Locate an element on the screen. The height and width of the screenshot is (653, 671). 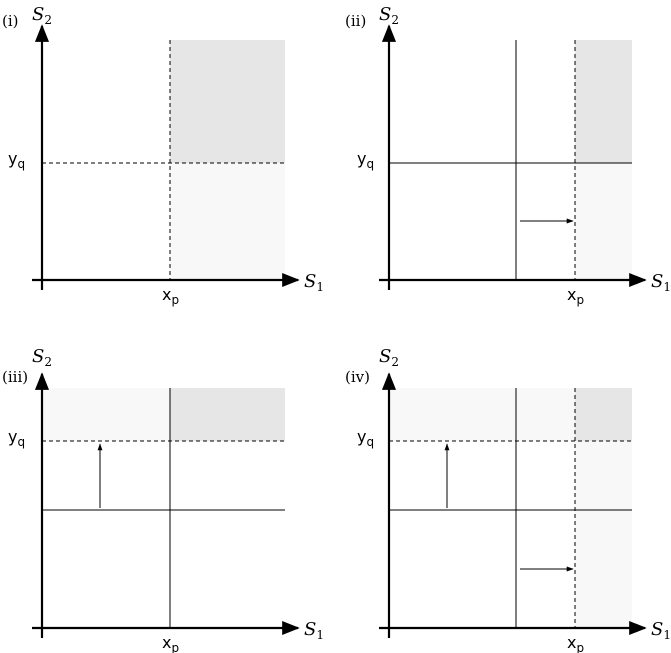
region-light-top is located at coordinates (482, 414).